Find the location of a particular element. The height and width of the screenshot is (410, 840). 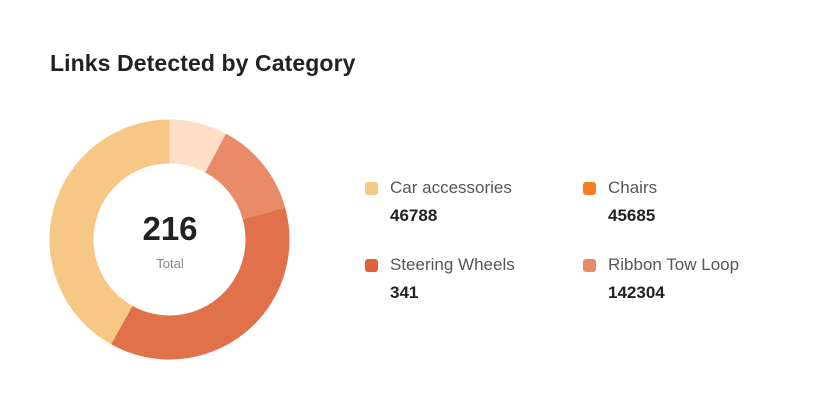

legend-value: 341 is located at coordinates (404, 292).